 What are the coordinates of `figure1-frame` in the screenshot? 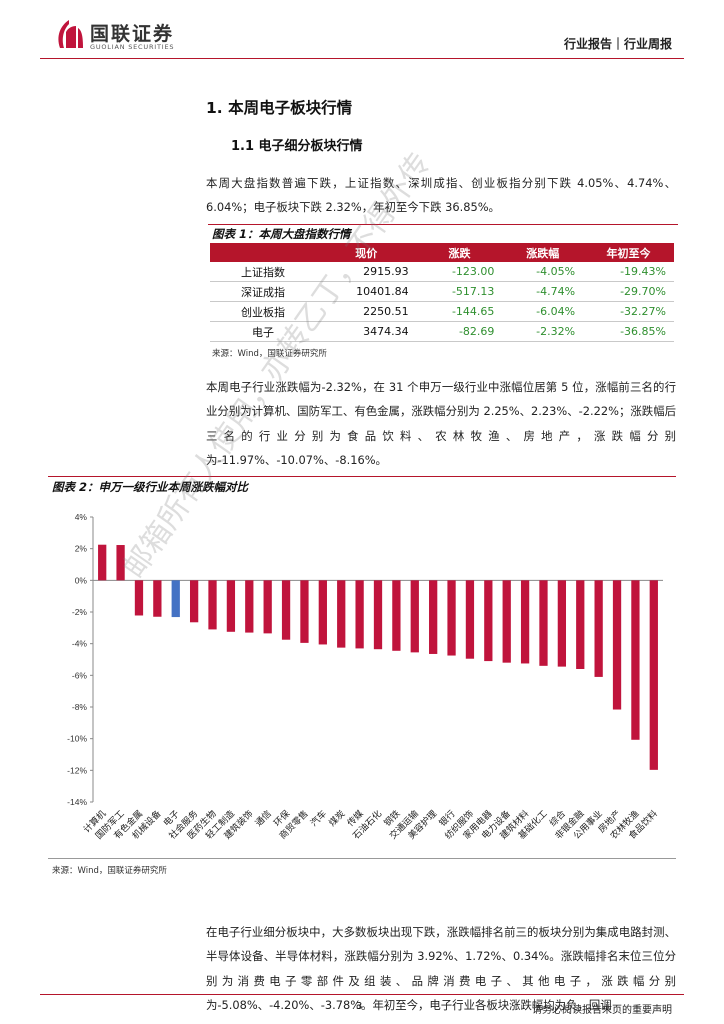 It's located at (443, 233).